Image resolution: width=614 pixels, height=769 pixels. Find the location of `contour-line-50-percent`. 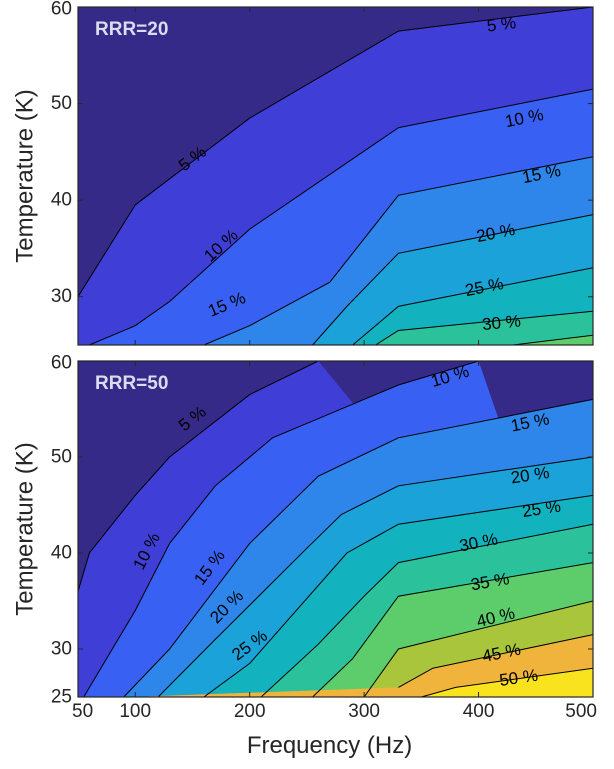

contour-line-50-percent is located at coordinates (507, 682).